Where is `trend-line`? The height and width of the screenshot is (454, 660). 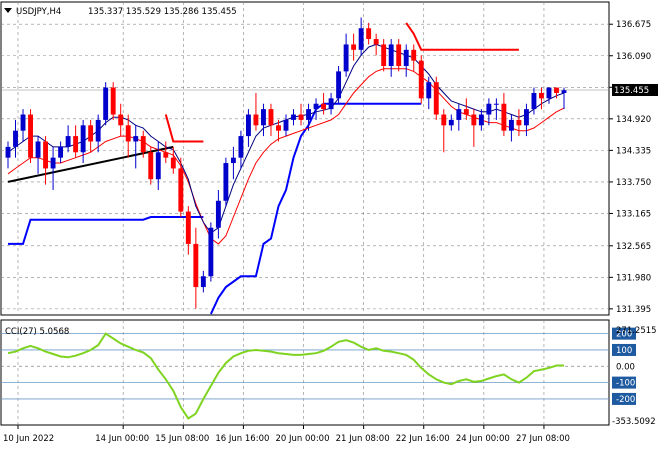 trend-line is located at coordinates (90, 164).